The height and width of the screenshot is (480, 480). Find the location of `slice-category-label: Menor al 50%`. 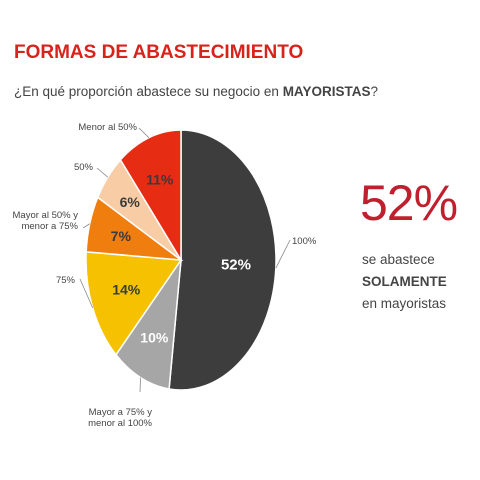

slice-category-label: Menor al 50% is located at coordinates (107, 127).